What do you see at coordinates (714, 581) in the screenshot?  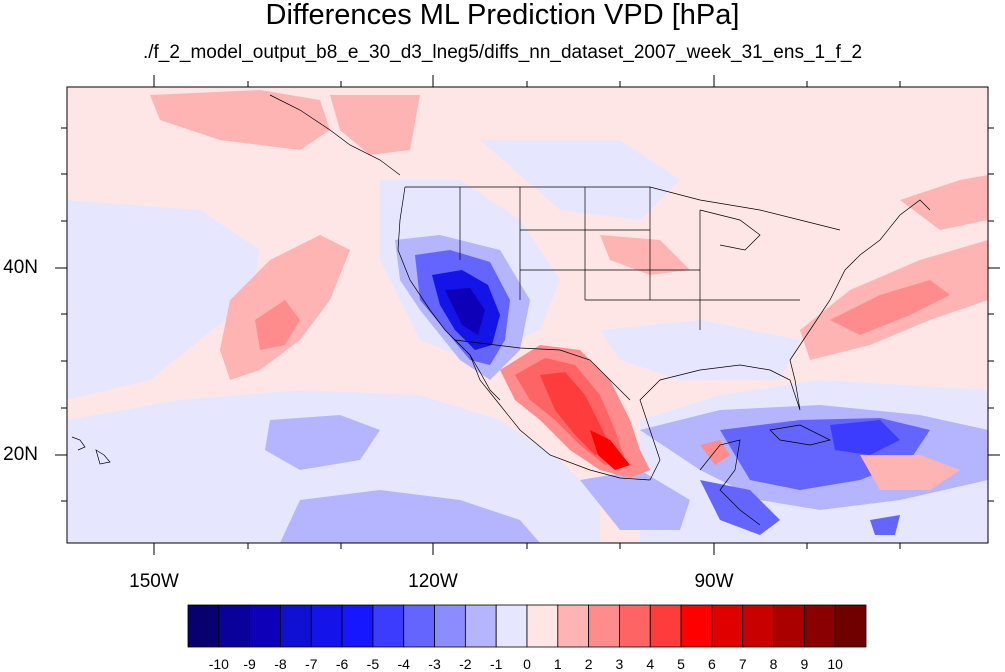 I see `lon-label-90w: 90W` at bounding box center [714, 581].